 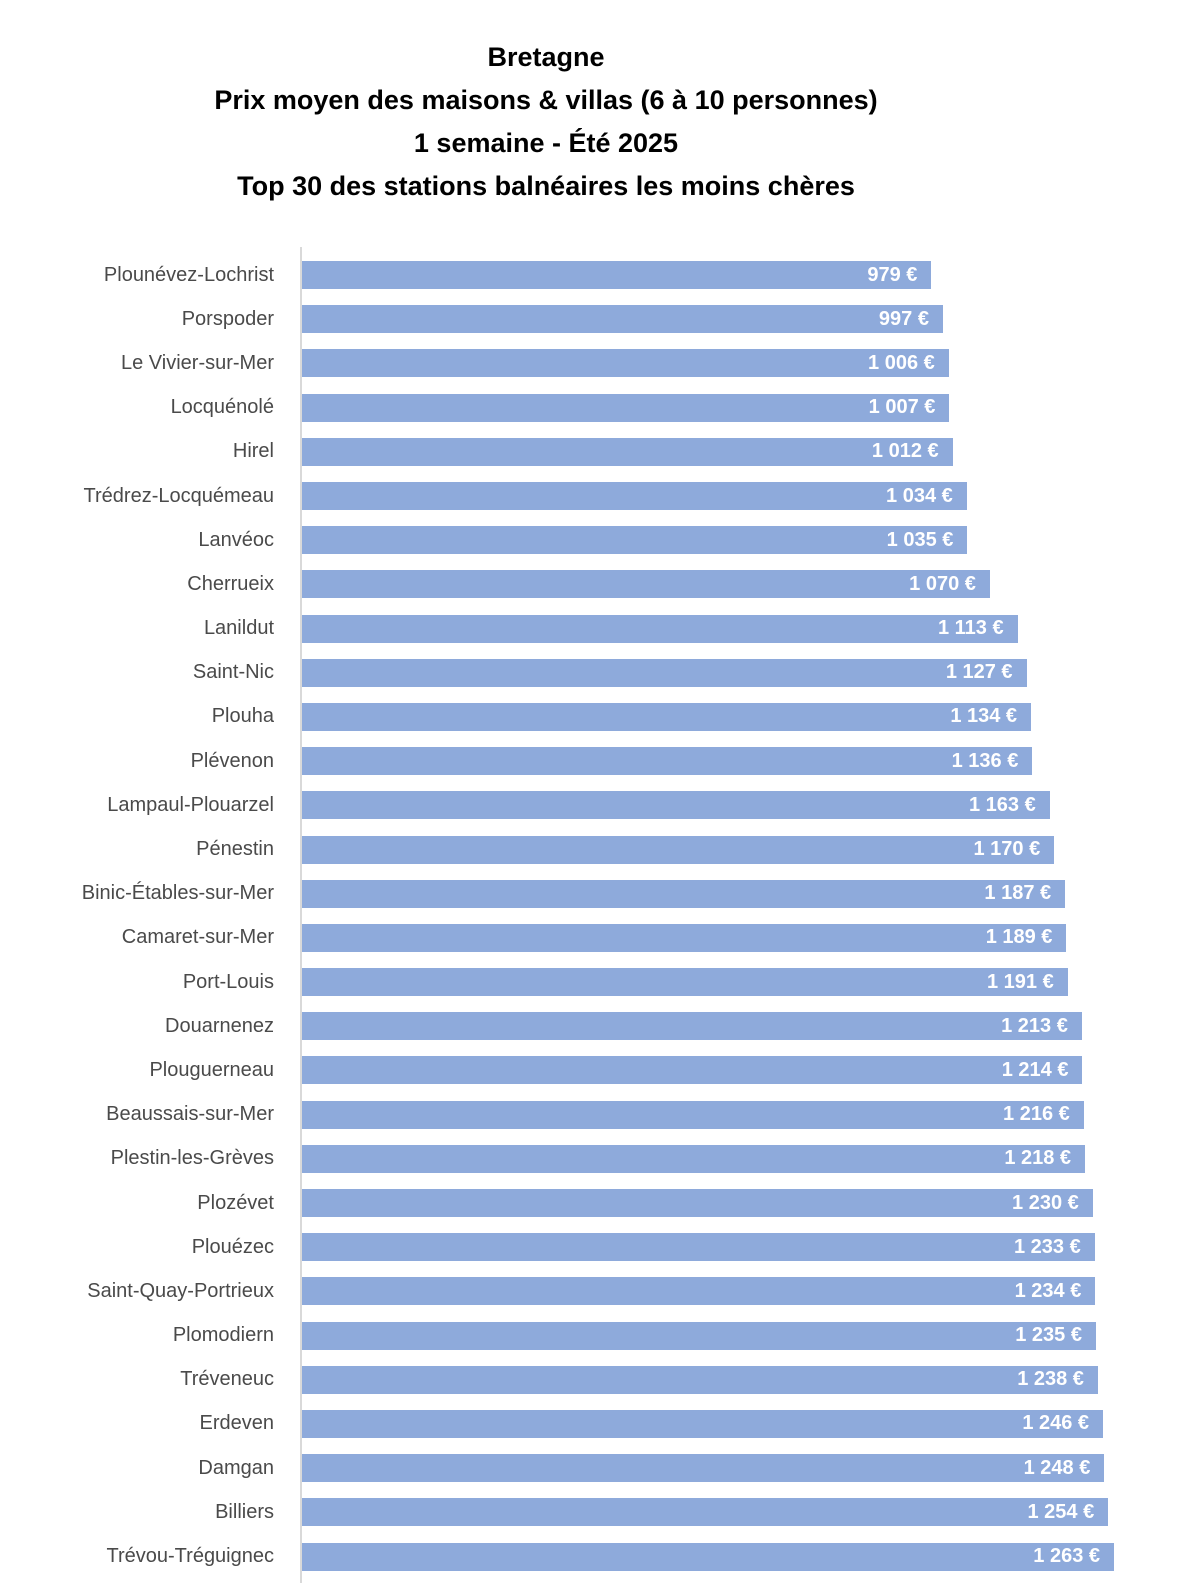 I want to click on bar: 1 234 €, so click(x=699, y=1291).